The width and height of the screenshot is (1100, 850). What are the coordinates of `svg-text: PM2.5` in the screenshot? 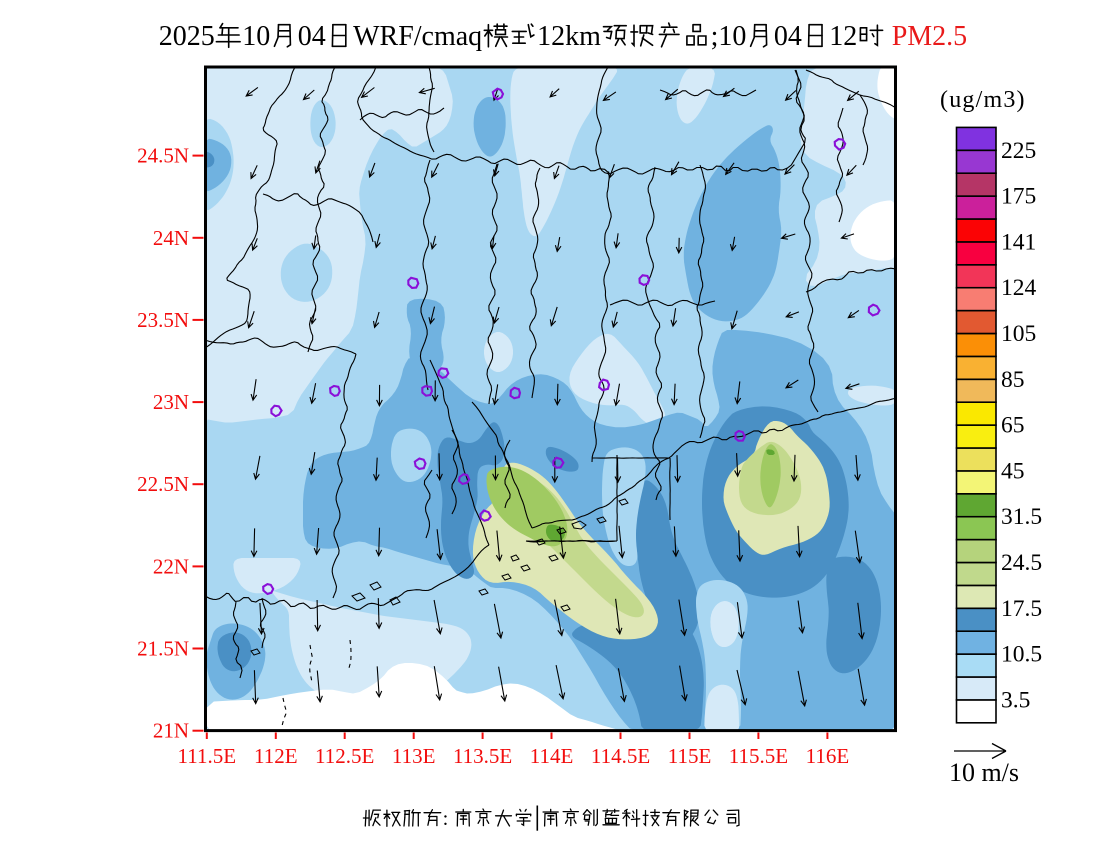 It's located at (929, 36).